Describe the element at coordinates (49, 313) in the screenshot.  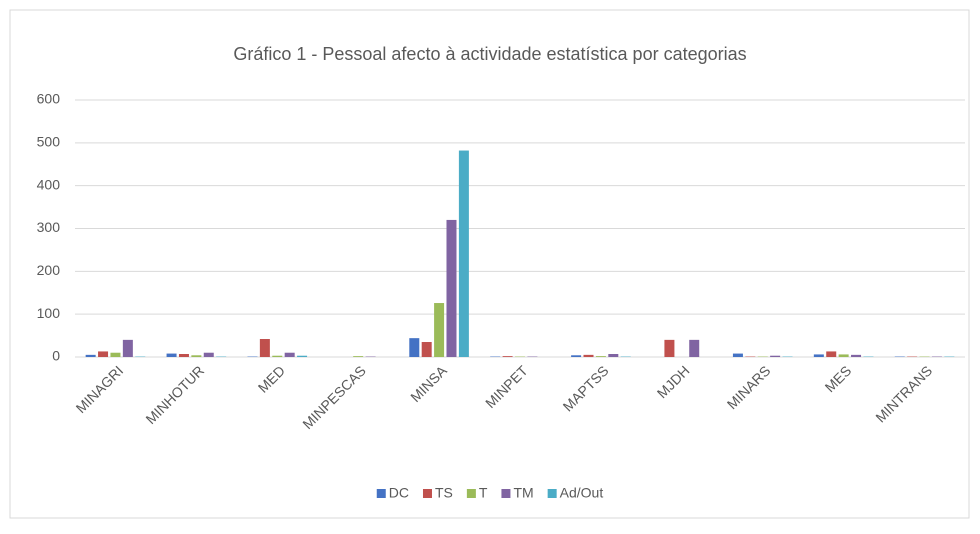
I see `y-tick-label: 100` at that location.